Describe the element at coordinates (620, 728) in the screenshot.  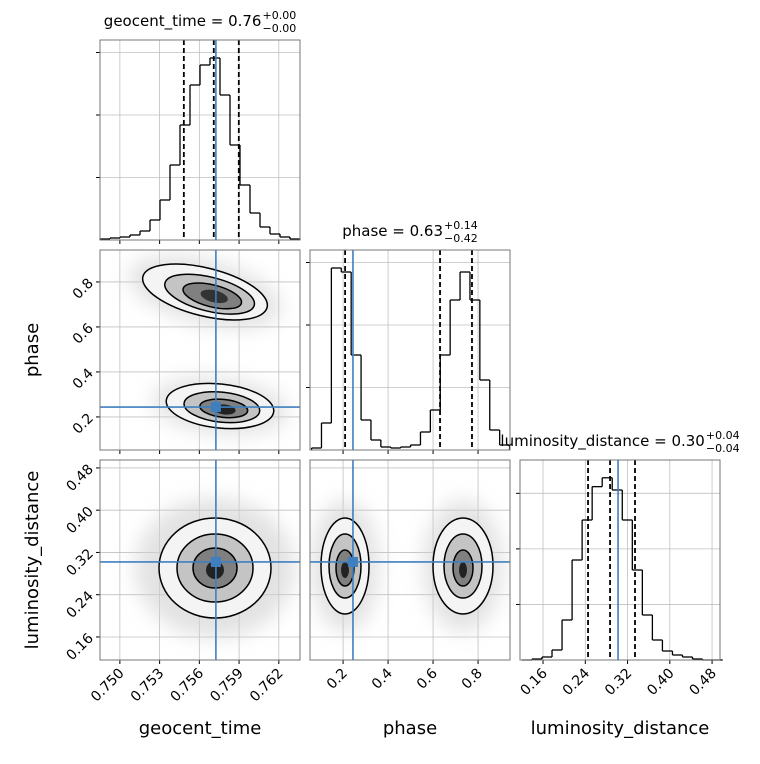
I see `x-axis-label: luminosity_distance` at that location.